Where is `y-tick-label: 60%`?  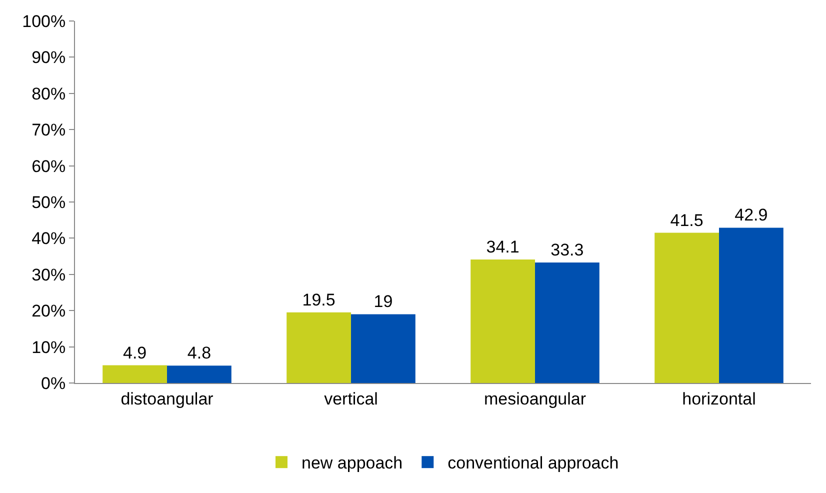
y-tick-label: 60% is located at coordinates (49, 166).